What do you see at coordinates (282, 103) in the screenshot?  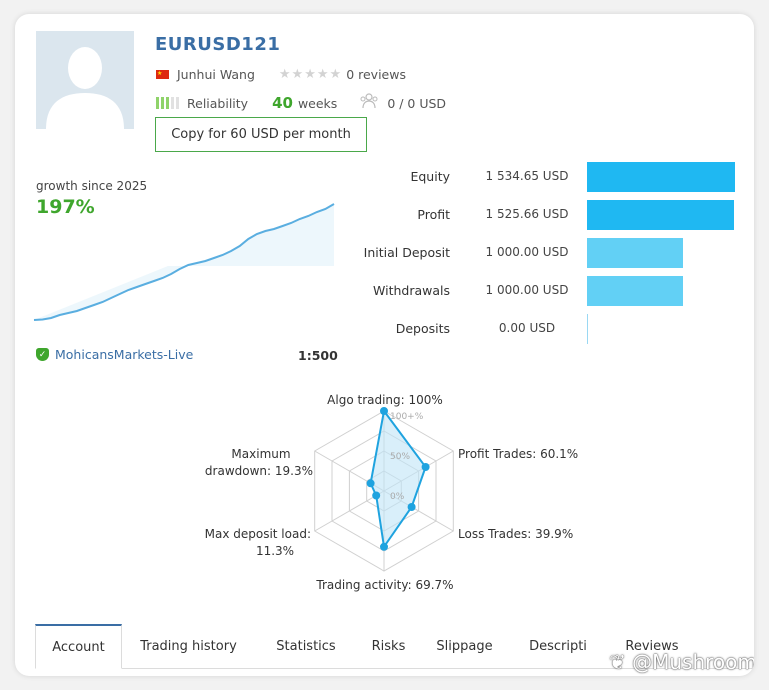 I see `weeks-value: 40` at bounding box center [282, 103].